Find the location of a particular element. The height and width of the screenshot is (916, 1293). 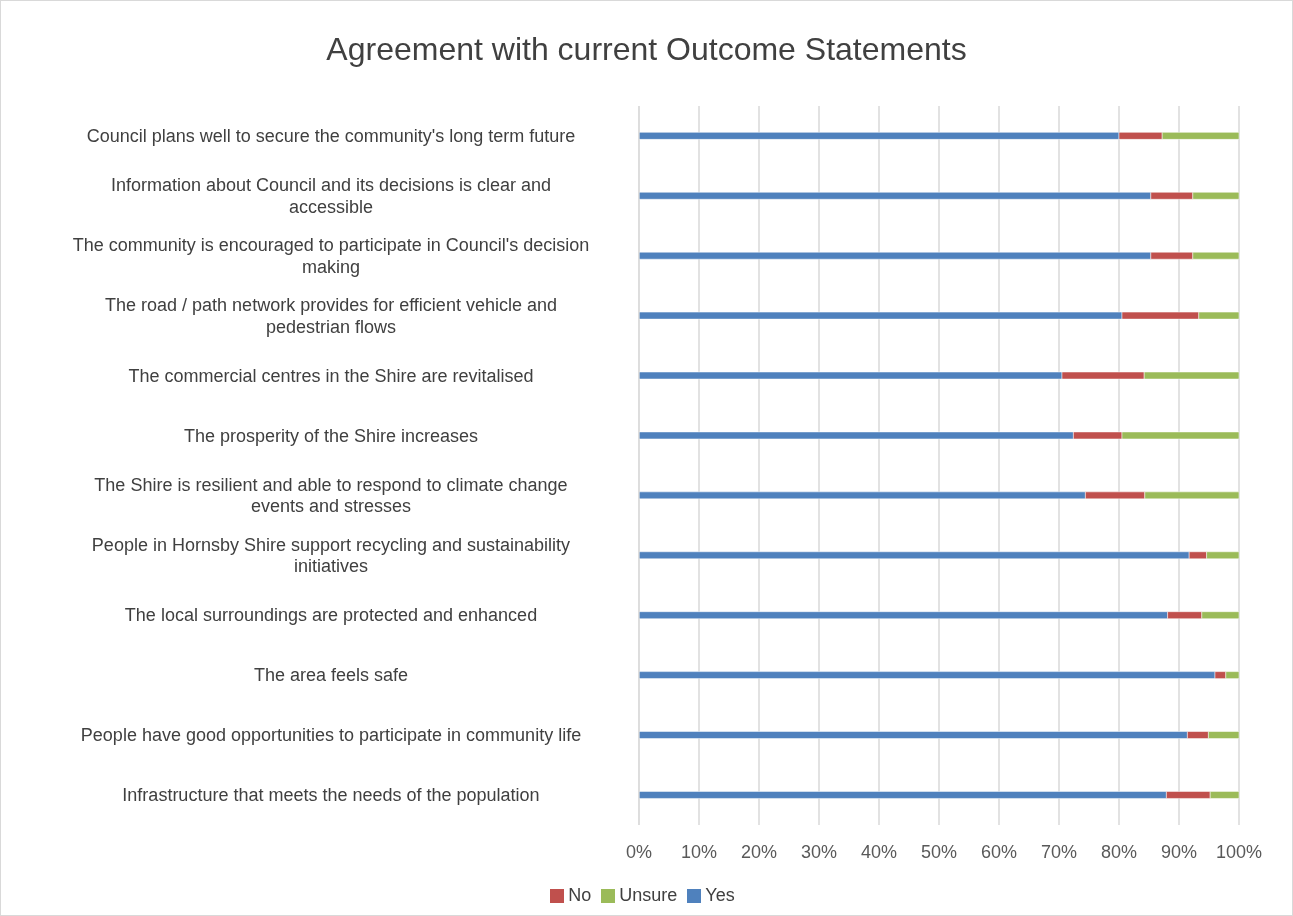

legend-label: No is located at coordinates (580, 895).